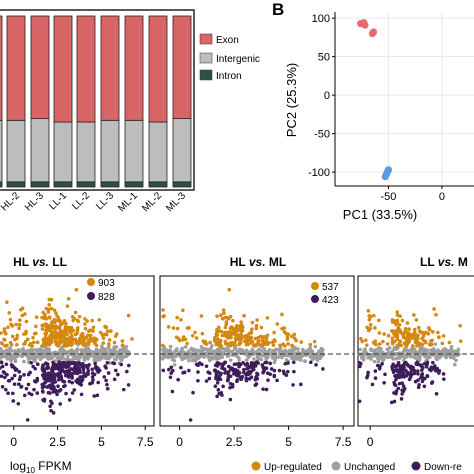 The image size is (474, 474). What do you see at coordinates (370, 442) in the screenshot?
I see `ma-x-tick-label: 0` at bounding box center [370, 442].